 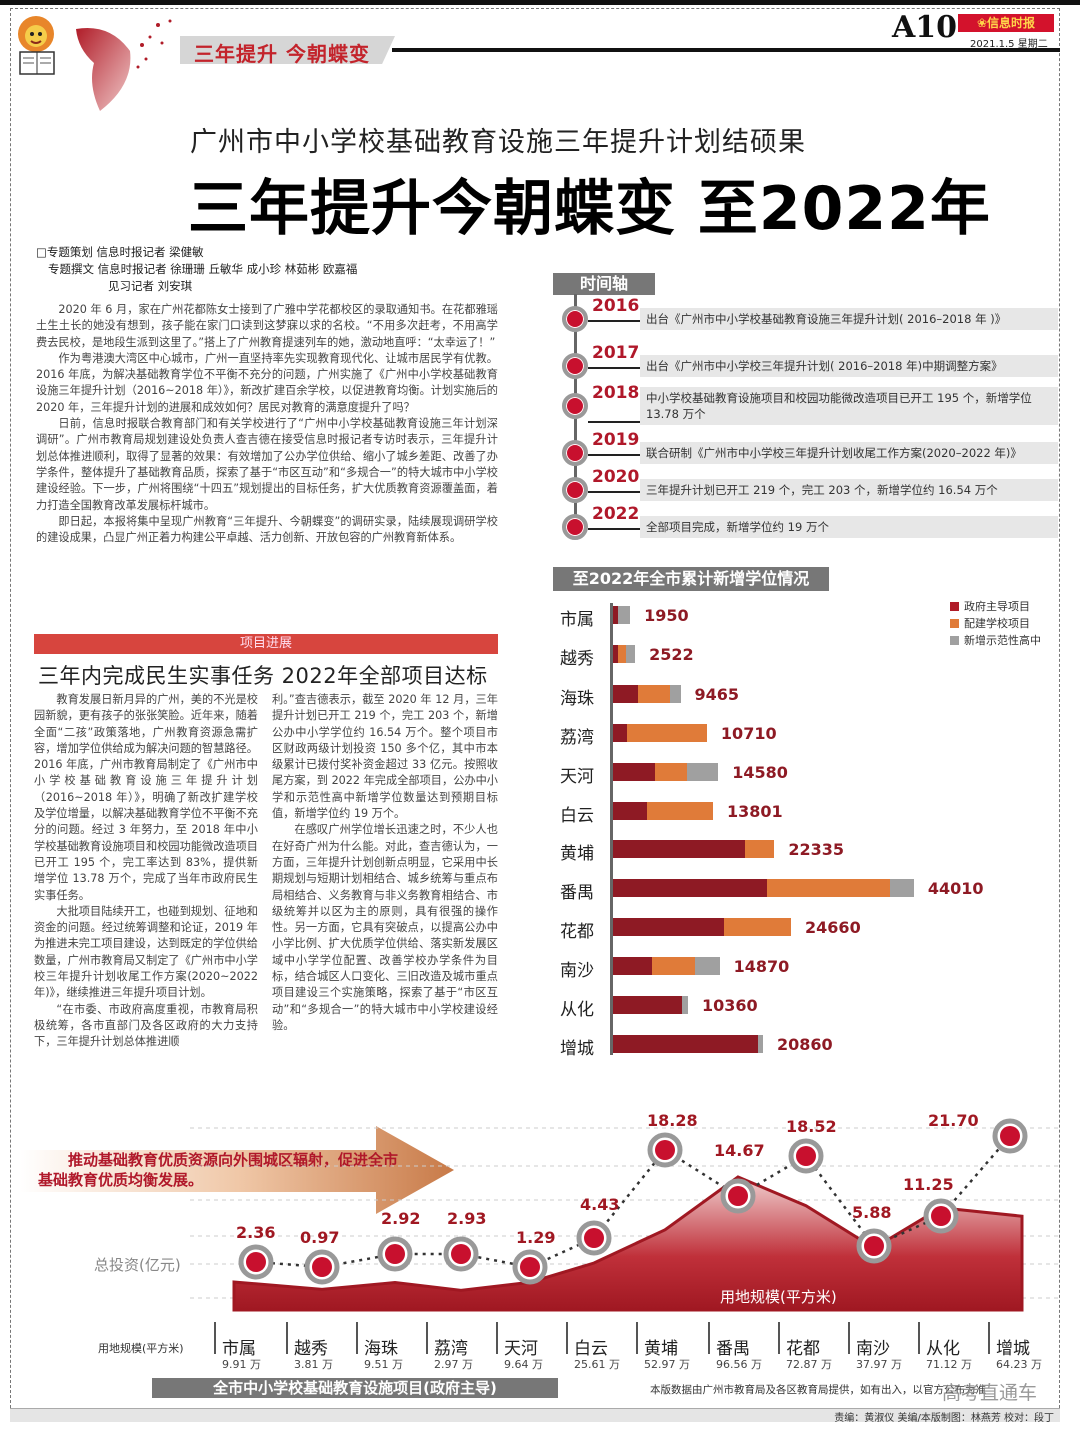 What do you see at coordinates (466, 1218) in the screenshot?
I see `svg-text: 2.93` at bounding box center [466, 1218].